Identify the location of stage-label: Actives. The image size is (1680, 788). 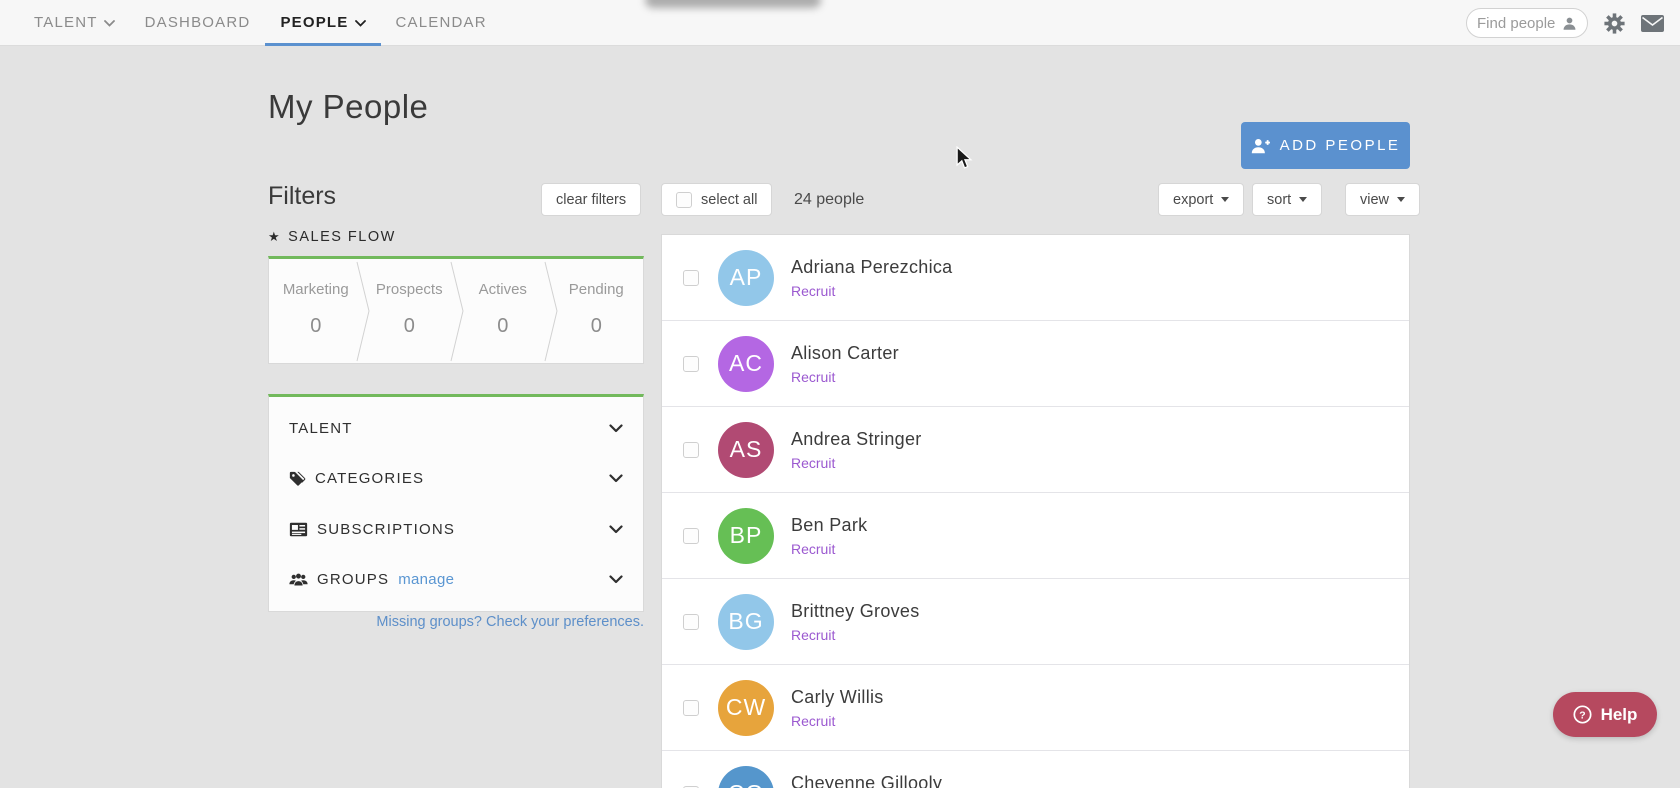
(502, 289).